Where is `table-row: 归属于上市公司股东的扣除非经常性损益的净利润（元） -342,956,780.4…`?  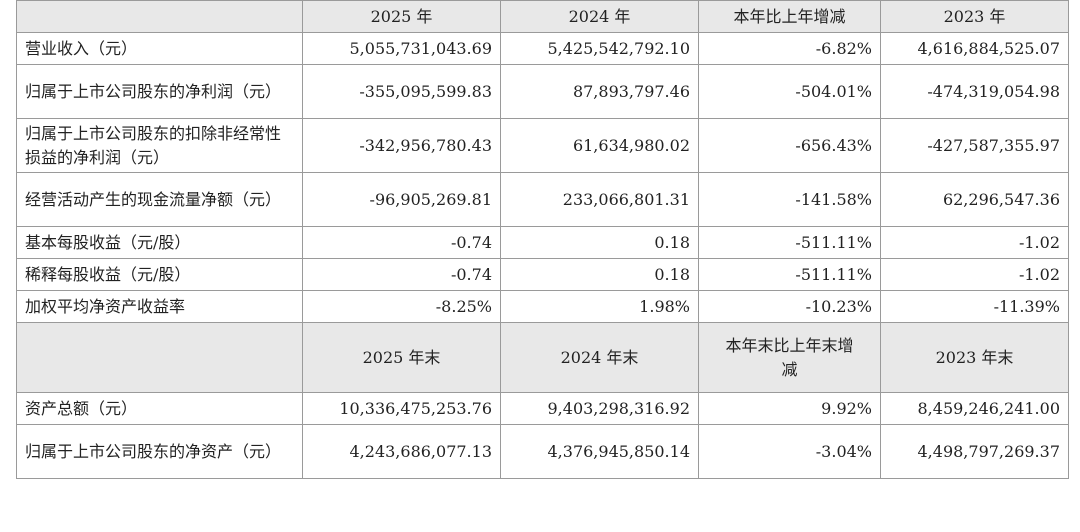 table-row: 归属于上市公司股东的扣除非经常性损益的净利润（元） -342,956,780.4… is located at coordinates (542, 145).